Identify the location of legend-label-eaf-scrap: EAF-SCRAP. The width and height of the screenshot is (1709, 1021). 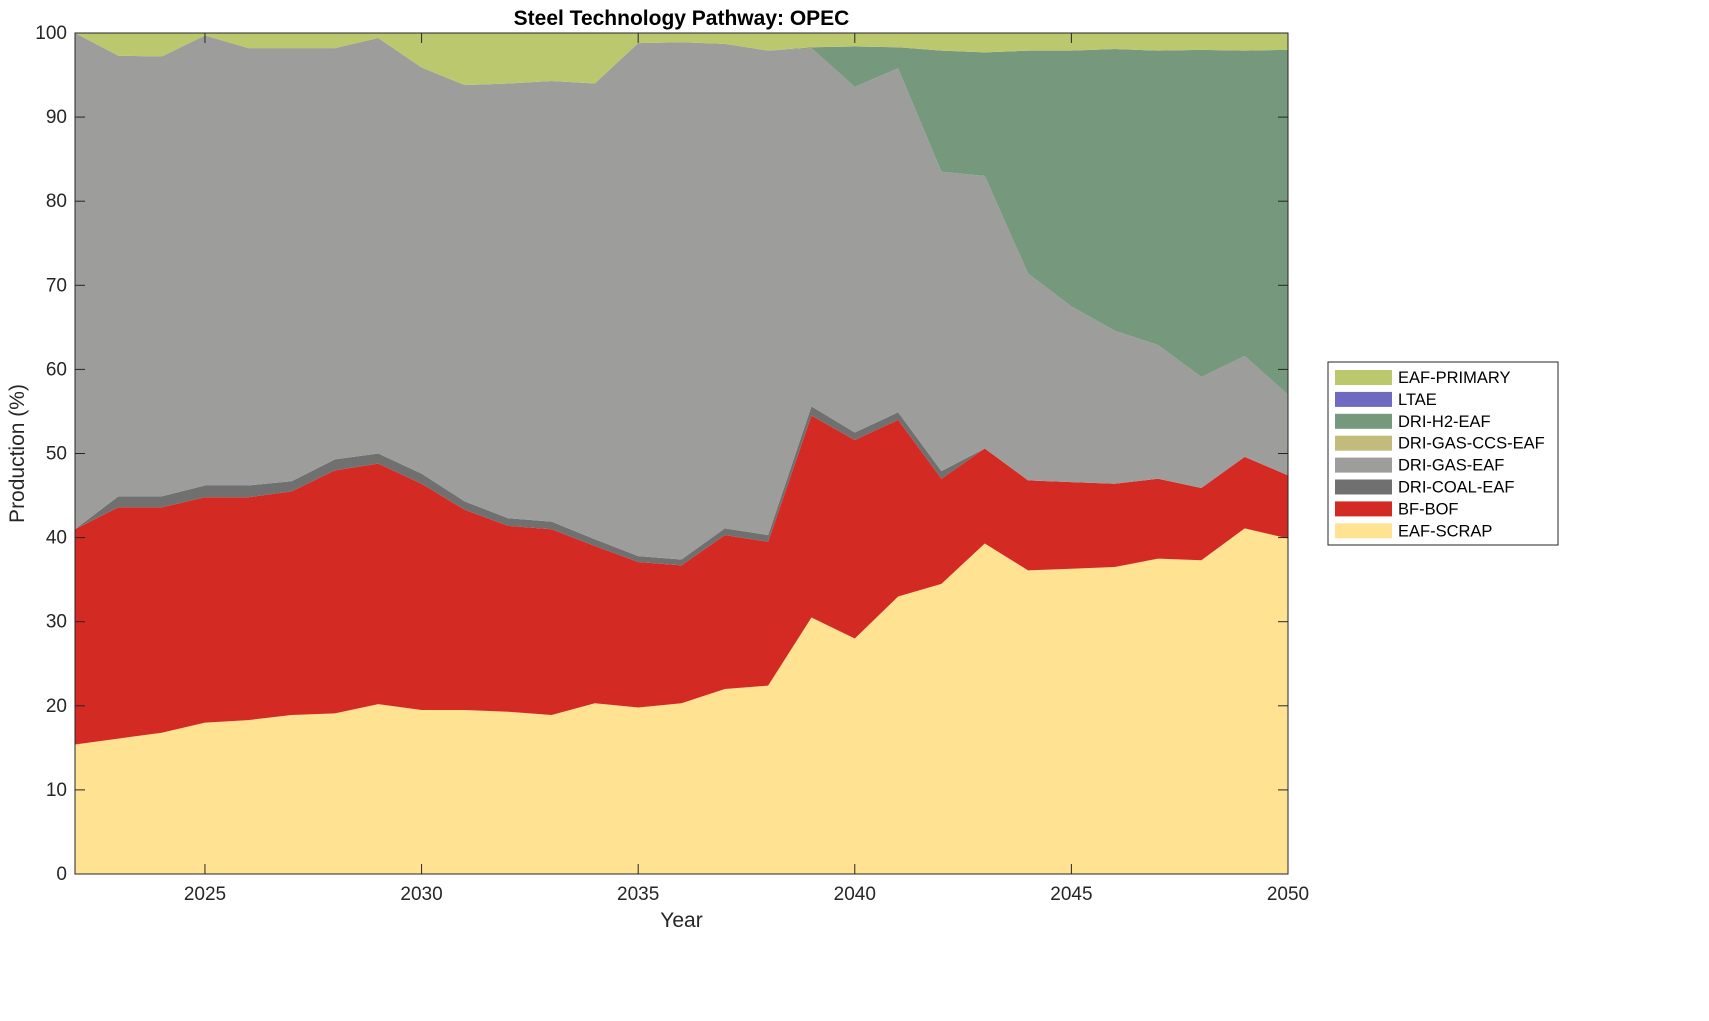
(1445, 531).